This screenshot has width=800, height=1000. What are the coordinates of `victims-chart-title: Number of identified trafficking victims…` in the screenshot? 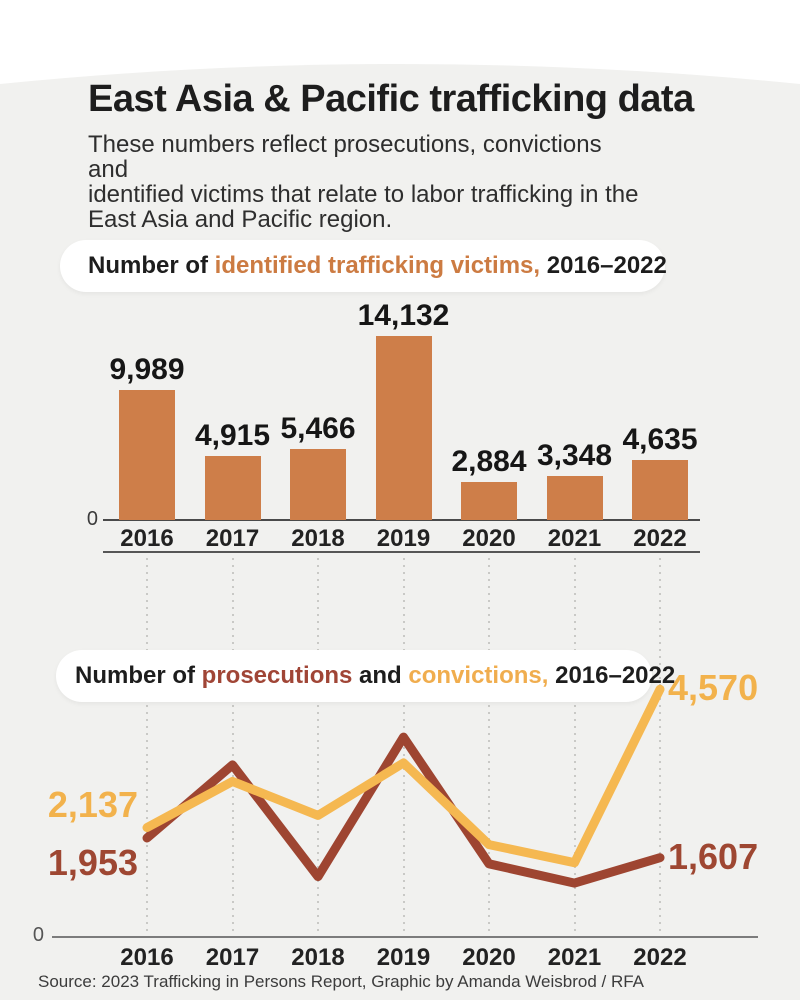 It's located at (363, 266).